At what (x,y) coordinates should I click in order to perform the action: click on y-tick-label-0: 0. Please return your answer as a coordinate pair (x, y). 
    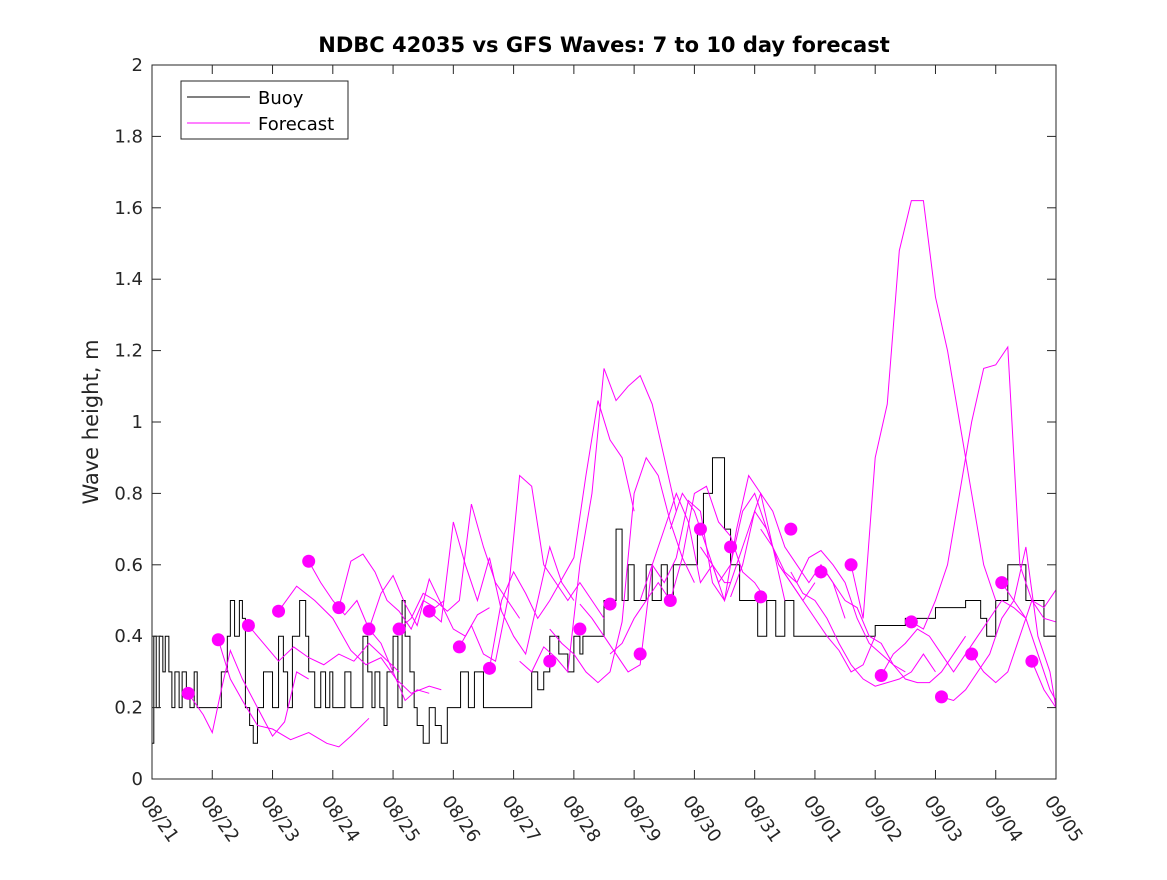
    Looking at the image, I should click on (137, 779).